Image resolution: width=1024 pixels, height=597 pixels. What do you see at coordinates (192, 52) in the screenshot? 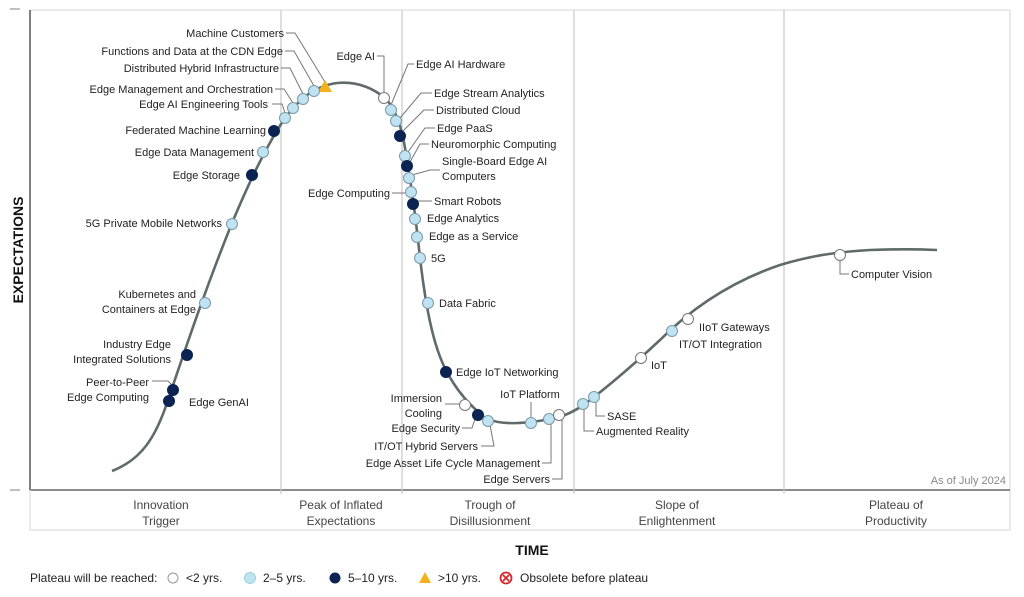
I see `point-label: Functions and Data at the CDN Edge` at bounding box center [192, 52].